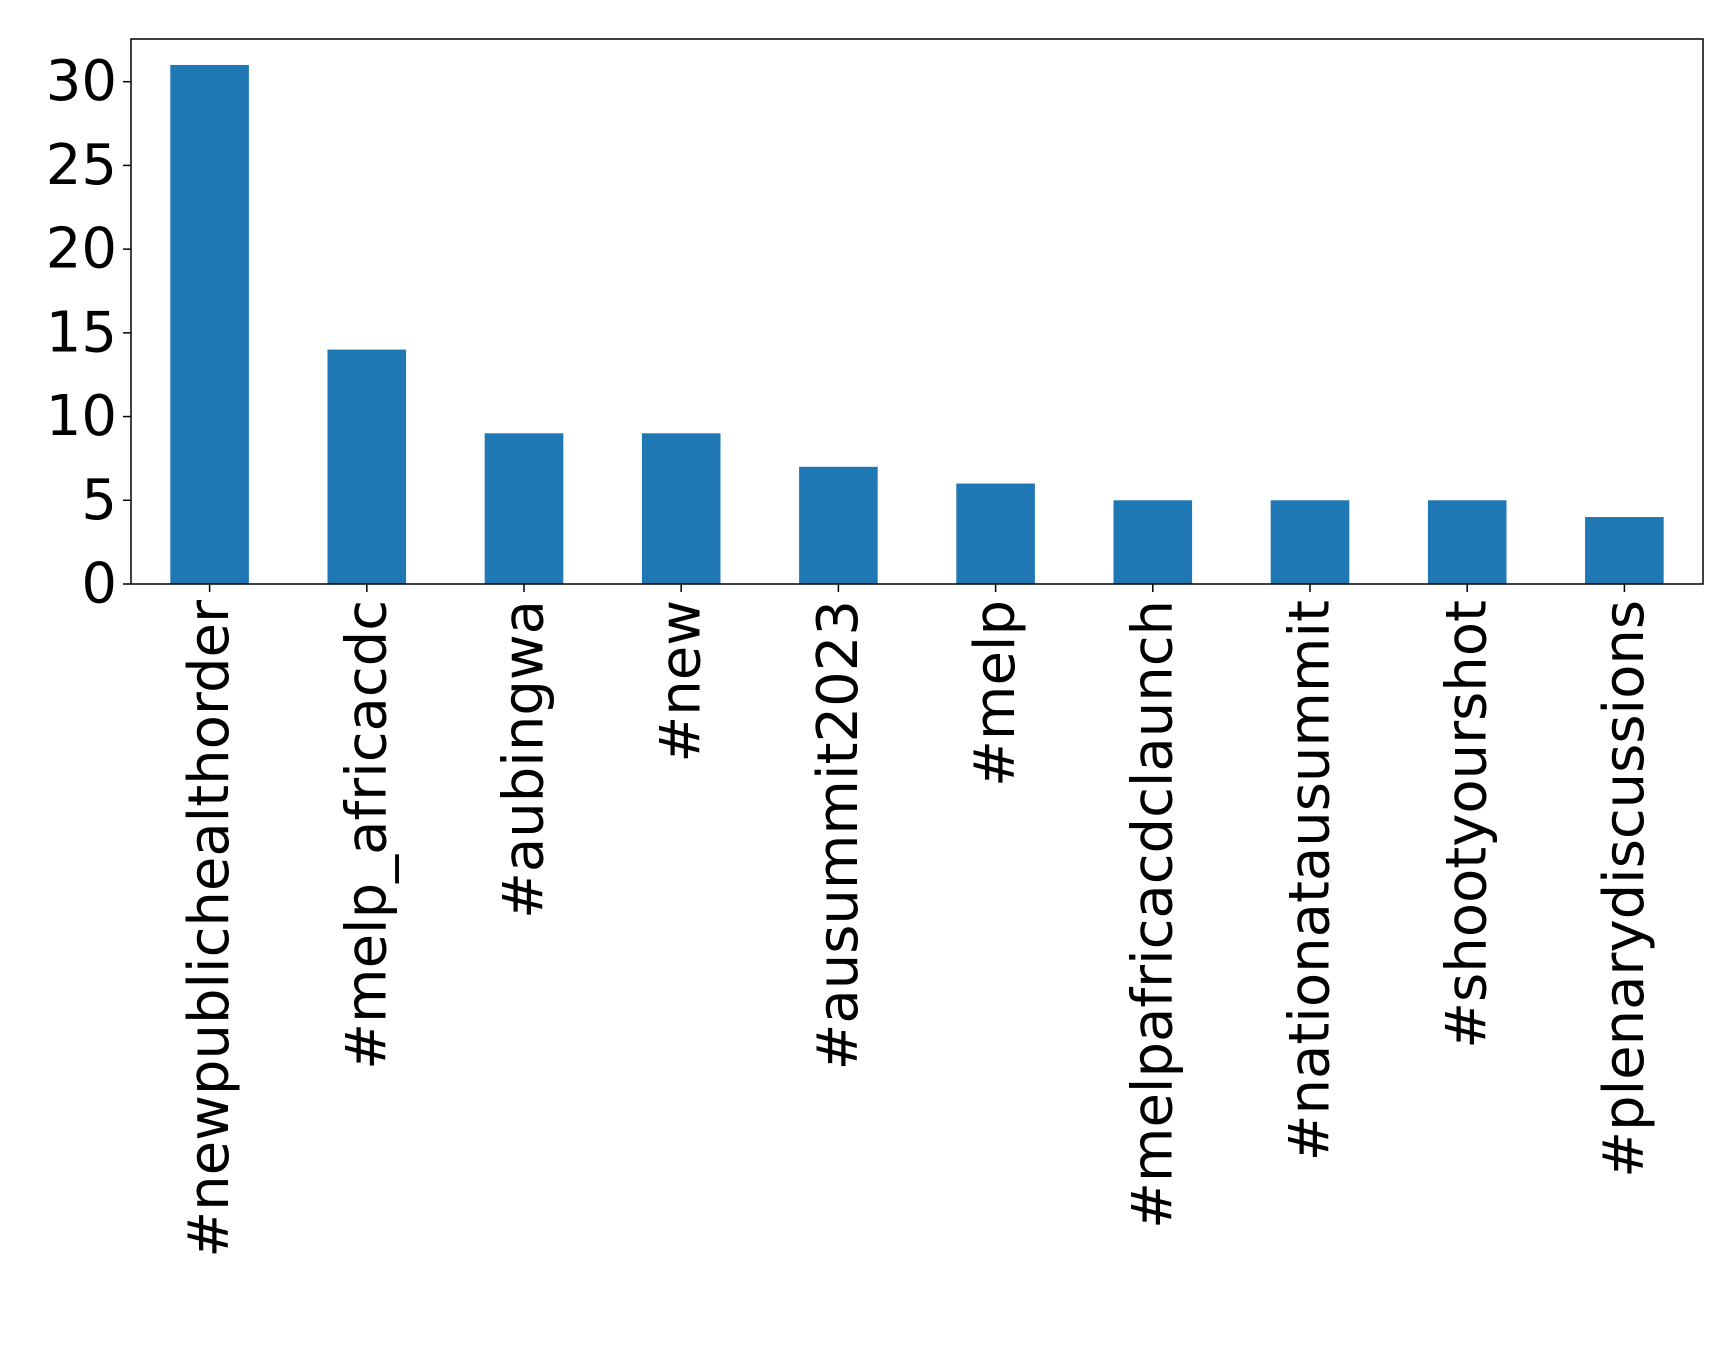 The image size is (1719, 1362). I want to click on x-tick-label: #nationatausummit, so click(1310, 880).